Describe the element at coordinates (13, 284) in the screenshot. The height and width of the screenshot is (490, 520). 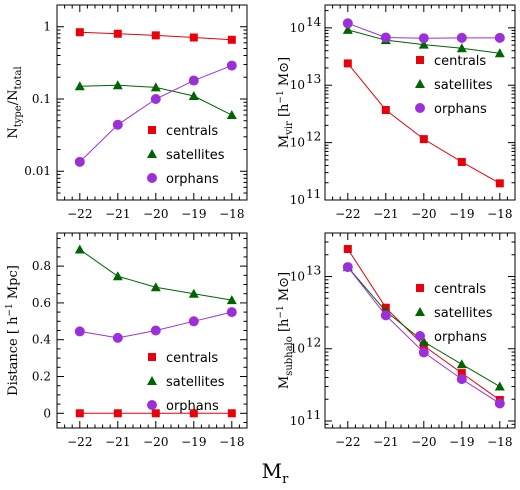
I see `y-axis-label-unit: Mpc]` at that location.